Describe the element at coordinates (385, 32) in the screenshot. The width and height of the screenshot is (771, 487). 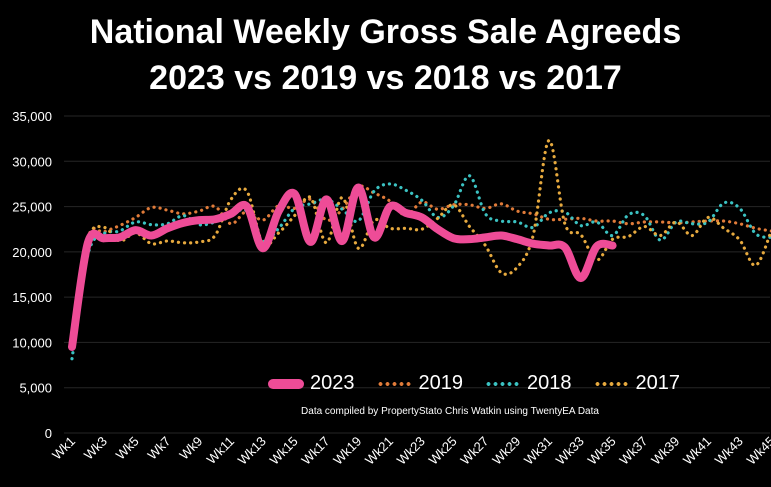
I see `chart-title: National Weekly Gross Sale Agreeds` at that location.